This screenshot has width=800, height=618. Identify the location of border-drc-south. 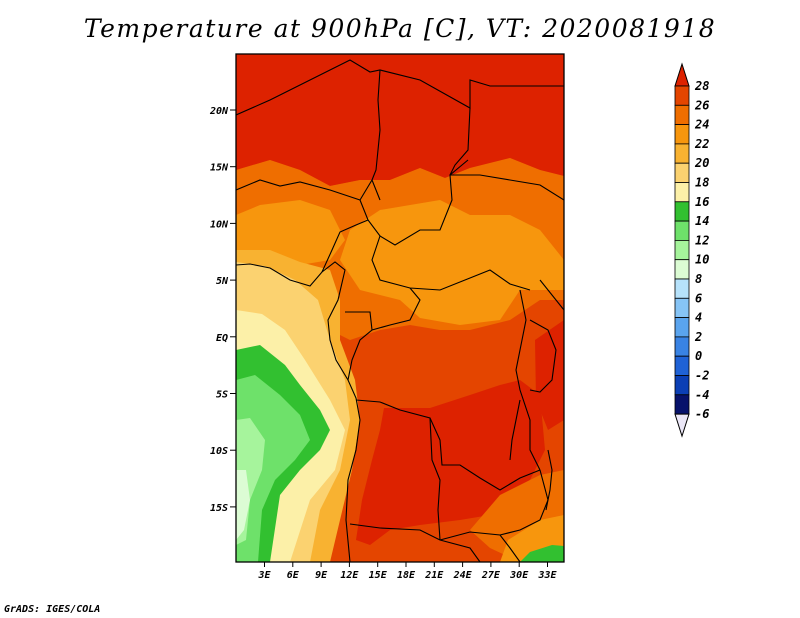
(448, 445).